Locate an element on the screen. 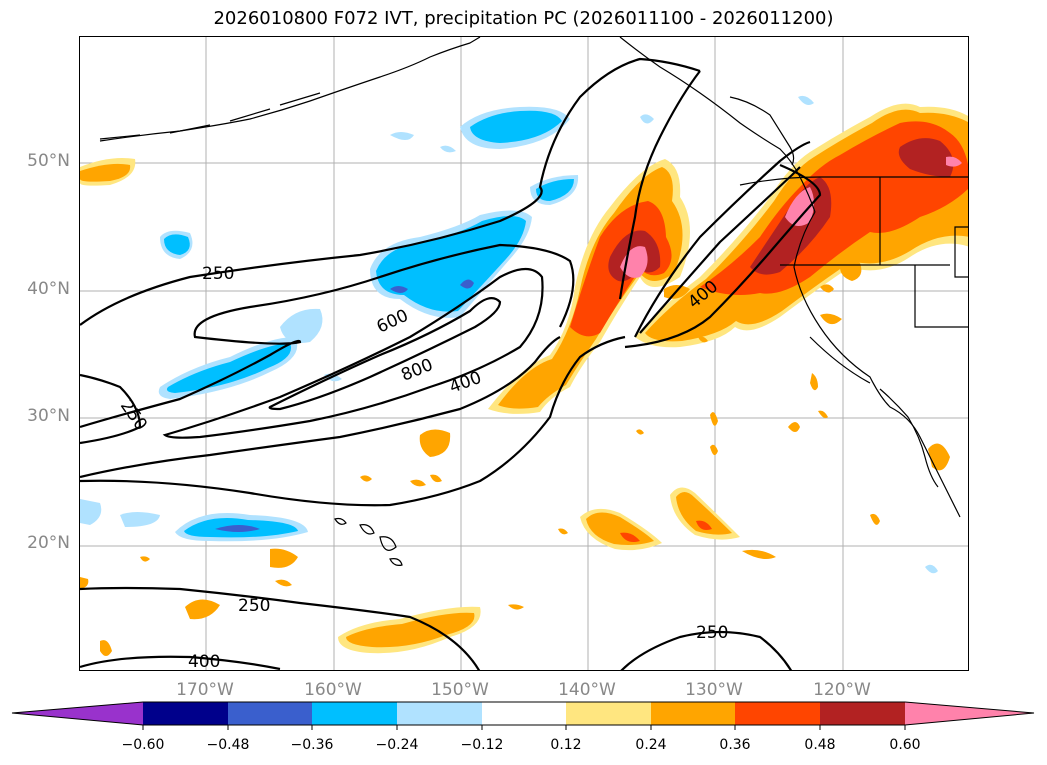  lon-label-170w: 170°W is located at coordinates (205, 690).